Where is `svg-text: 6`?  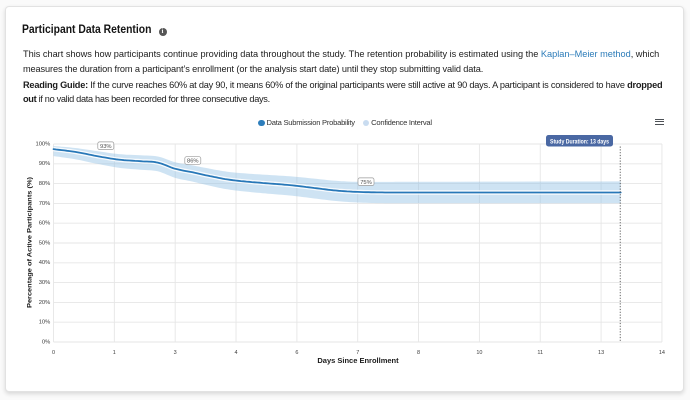
svg-text: 6 is located at coordinates (296, 353).